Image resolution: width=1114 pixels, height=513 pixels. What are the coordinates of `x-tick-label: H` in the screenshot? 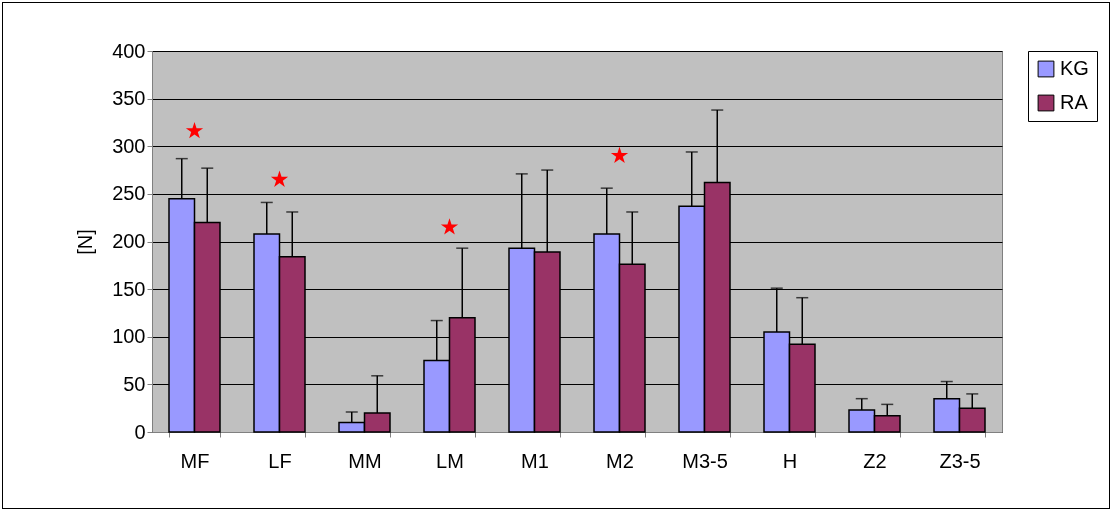 It's located at (790, 460).